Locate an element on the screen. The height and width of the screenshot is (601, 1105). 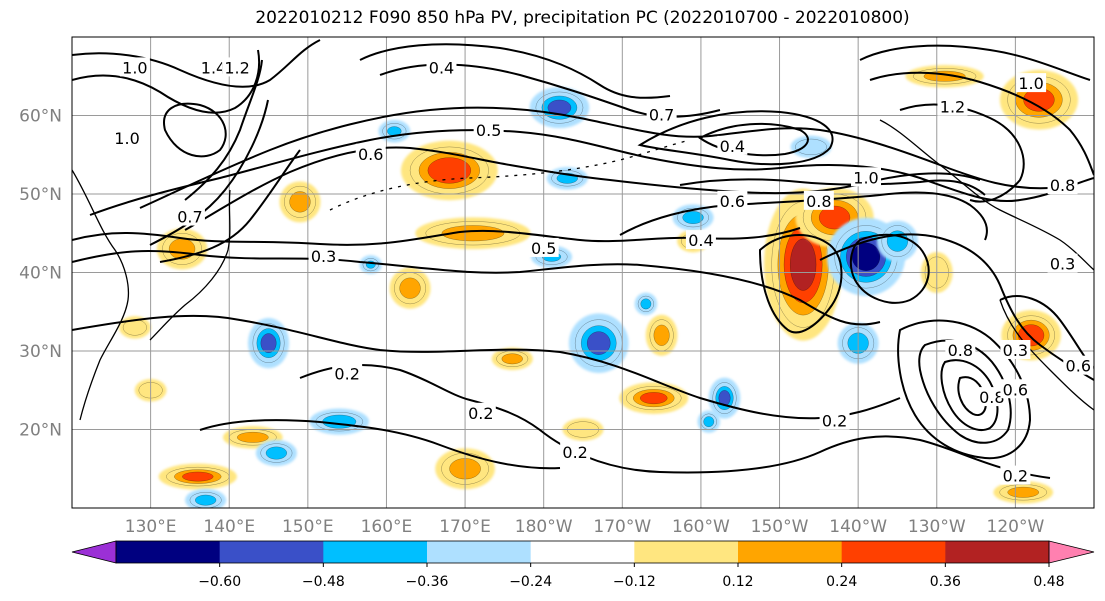
alaska-coastline is located at coordinates (986, 195).